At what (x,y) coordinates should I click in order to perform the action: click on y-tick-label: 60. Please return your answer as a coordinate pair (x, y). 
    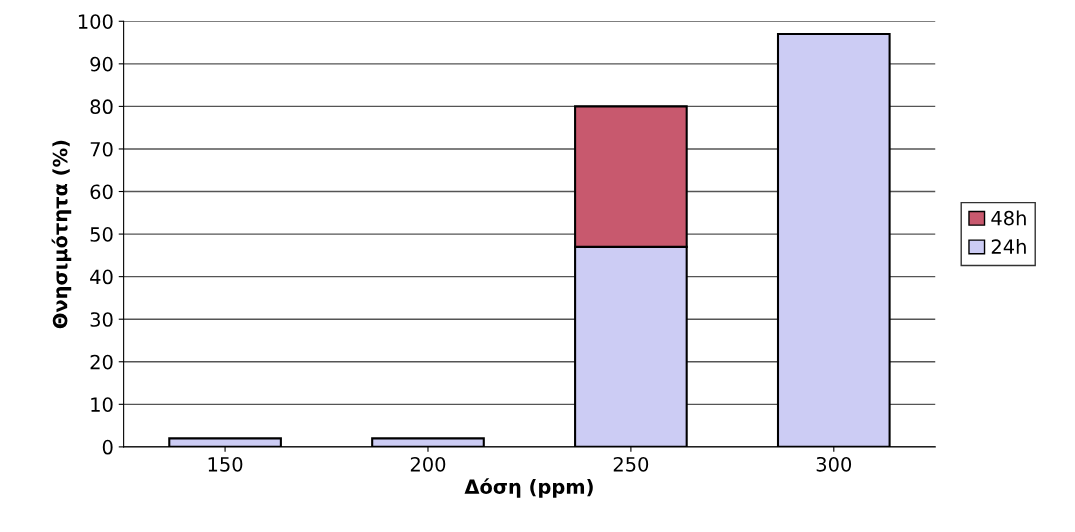
    Looking at the image, I should click on (101, 192).